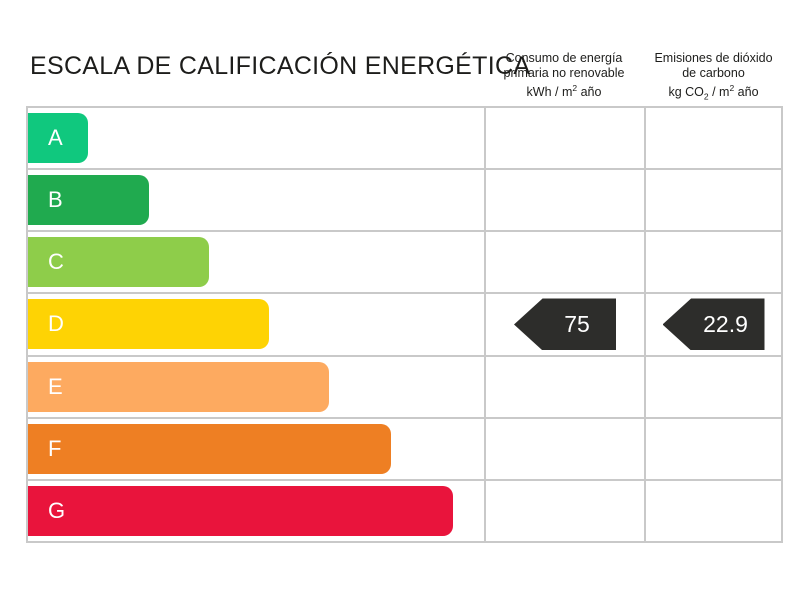  What do you see at coordinates (577, 323) in the screenshot?
I see `consumption-value: 75` at bounding box center [577, 323].